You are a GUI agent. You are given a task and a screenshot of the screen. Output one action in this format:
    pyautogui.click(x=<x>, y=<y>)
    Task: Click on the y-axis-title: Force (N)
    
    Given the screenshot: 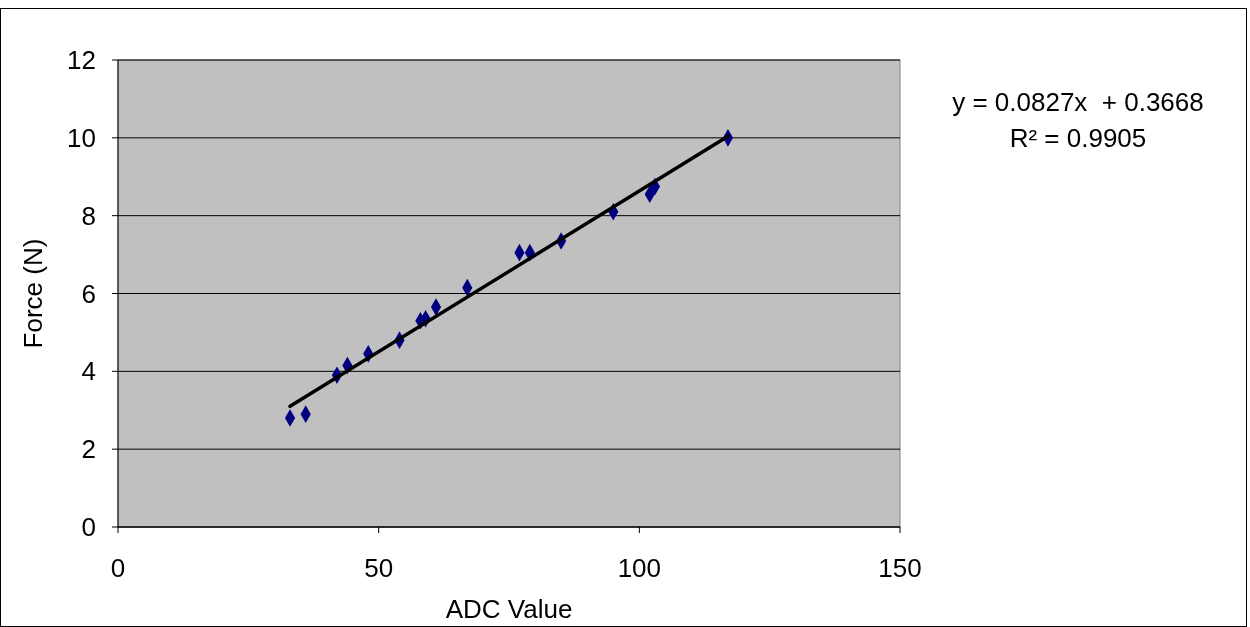 What is the action you would take?
    pyautogui.click(x=33, y=293)
    